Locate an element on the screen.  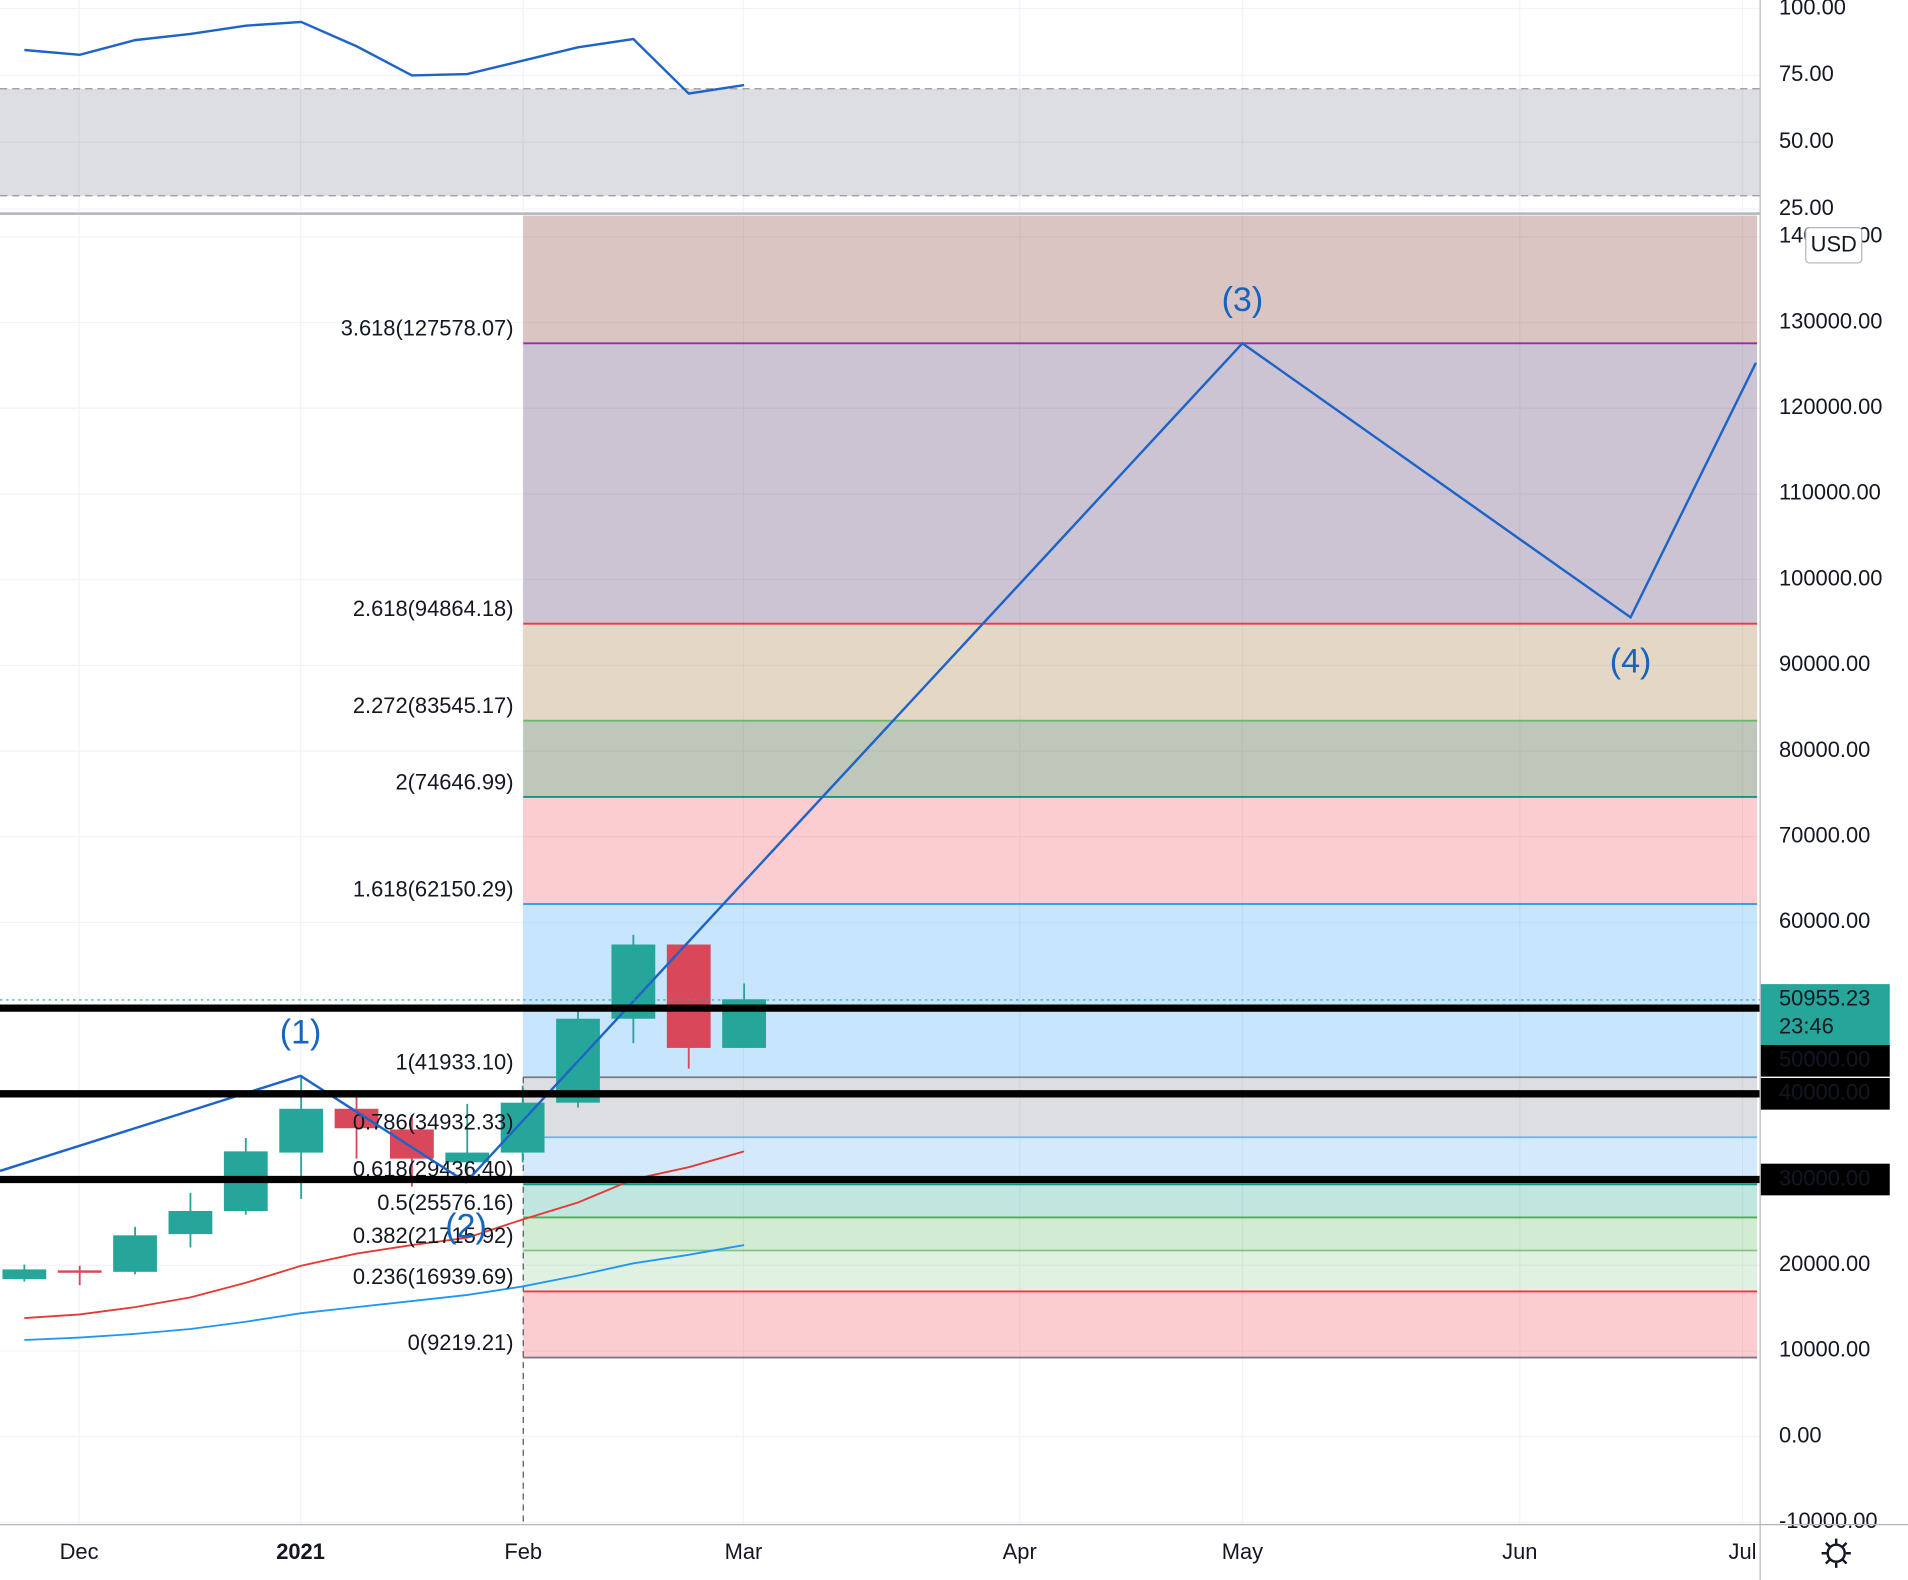
fib-label: 0.786(34932.33) is located at coordinates (433, 1122).